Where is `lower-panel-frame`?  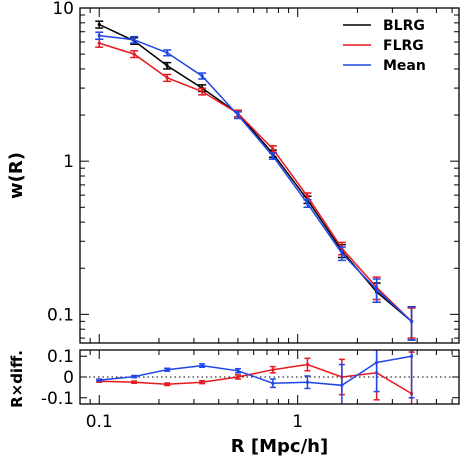
lower-panel-frame is located at coordinates (269, 377).